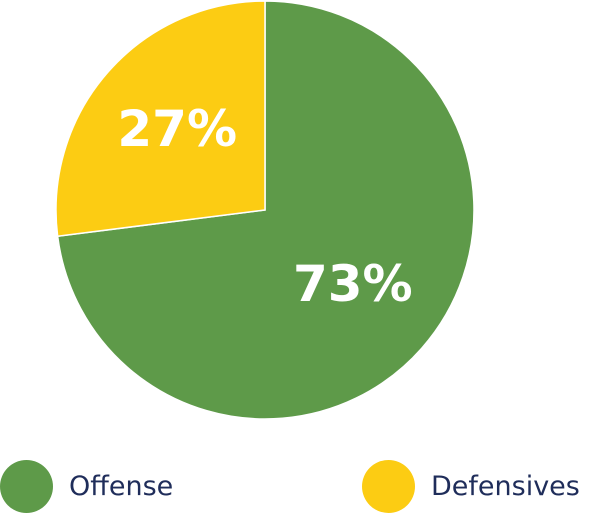 Image resolution: width=592 pixels, height=514 pixels. I want to click on legend-item-offense: Offense, so click(86, 486).